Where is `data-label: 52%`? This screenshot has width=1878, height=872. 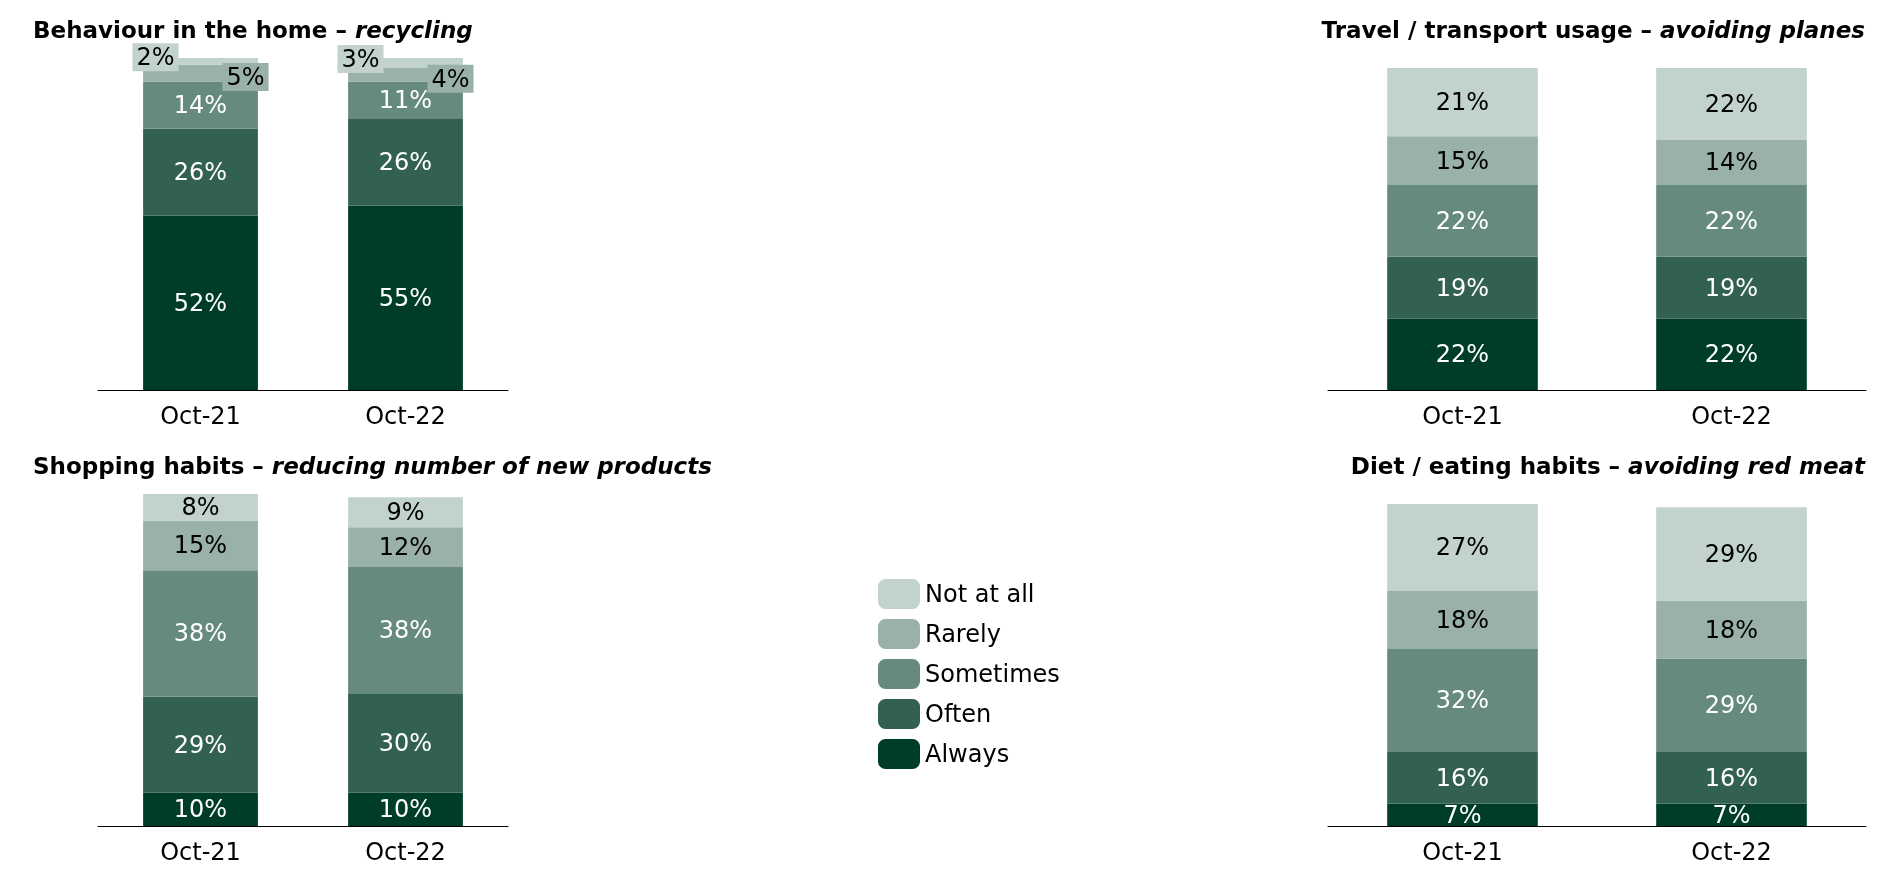
data-label: 52% is located at coordinates (200, 302).